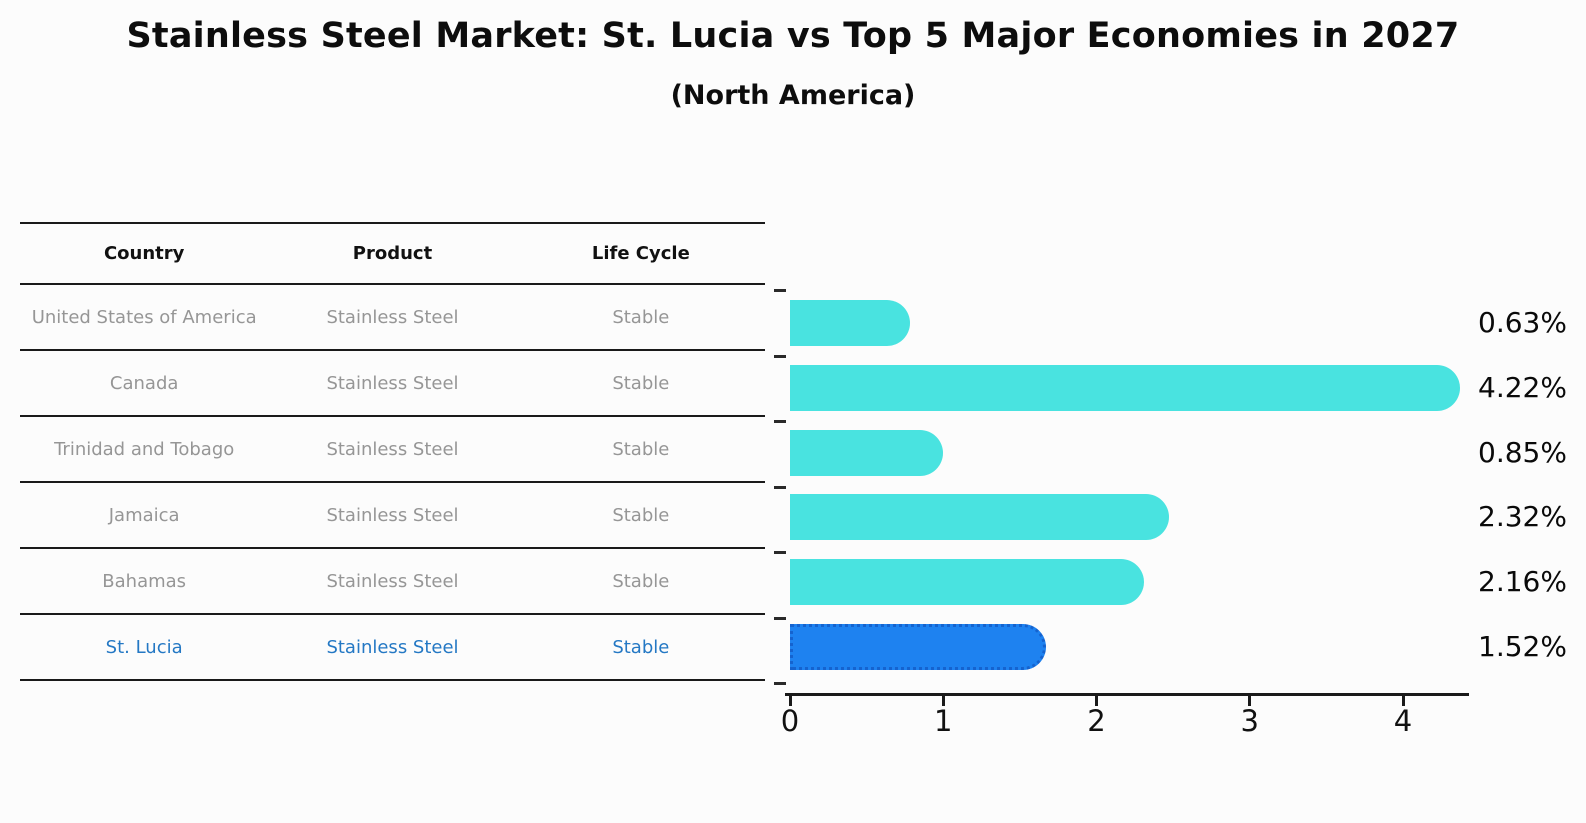 The height and width of the screenshot is (823, 1586). Describe the element at coordinates (1522, 582) in the screenshot. I see `bar-value-label: 2.16%` at that location.